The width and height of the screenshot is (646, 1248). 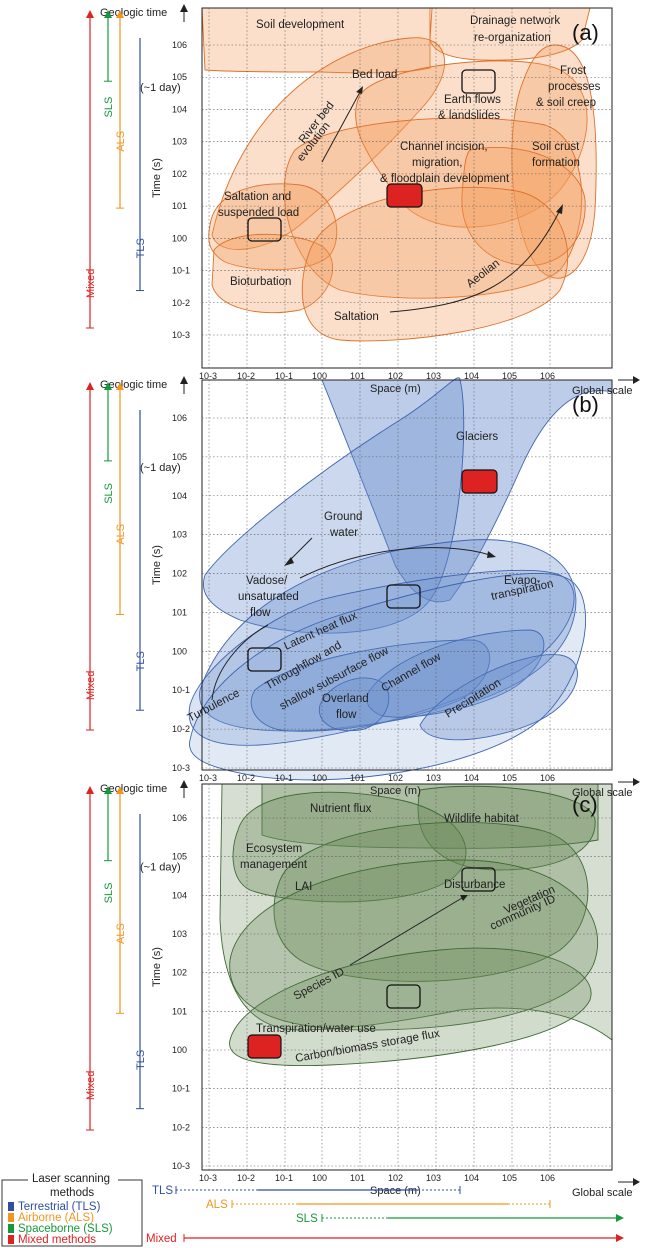 What do you see at coordinates (264, 229) in the screenshot?
I see `tls-box-a1` at bounding box center [264, 229].